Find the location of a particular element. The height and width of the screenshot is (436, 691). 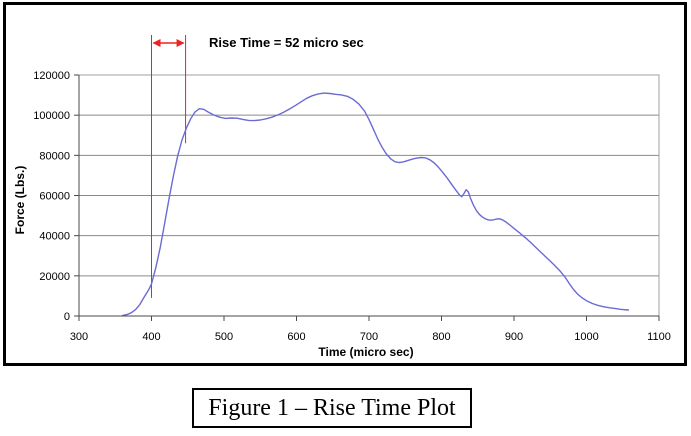

y-tick-label-20000: 20000 is located at coordinates (54, 277).